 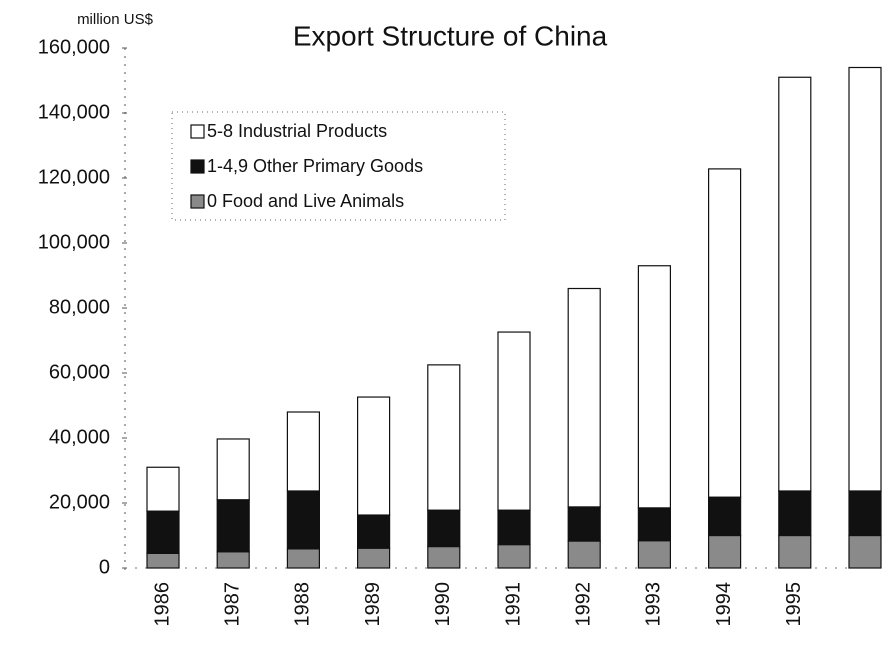 What do you see at coordinates (450, 35) in the screenshot?
I see `chart-title: Export Structure of China` at bounding box center [450, 35].